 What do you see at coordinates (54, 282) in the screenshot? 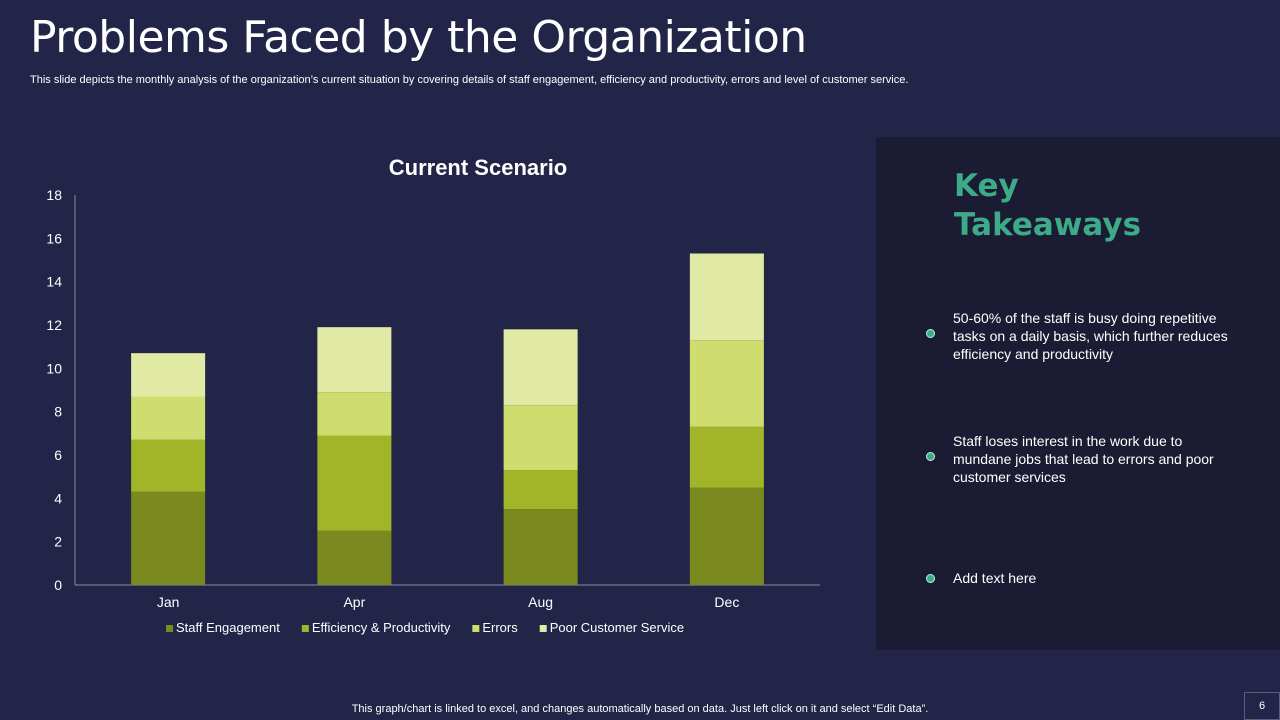
I see `y-tick-label: 14` at bounding box center [54, 282].